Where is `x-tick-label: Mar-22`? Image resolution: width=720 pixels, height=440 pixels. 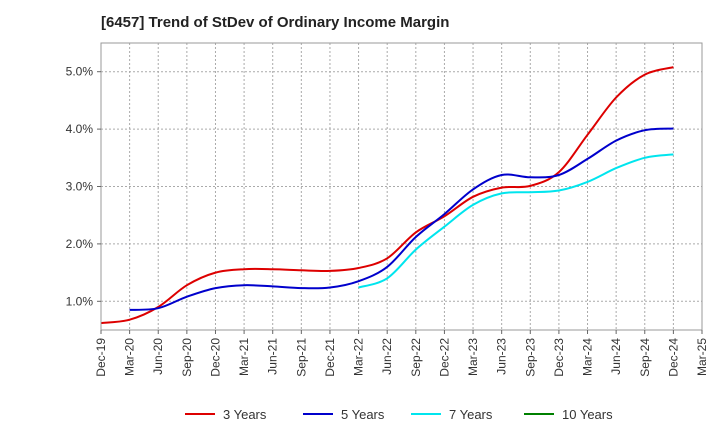
x-tick-label: Mar-22 is located at coordinates (359, 357).